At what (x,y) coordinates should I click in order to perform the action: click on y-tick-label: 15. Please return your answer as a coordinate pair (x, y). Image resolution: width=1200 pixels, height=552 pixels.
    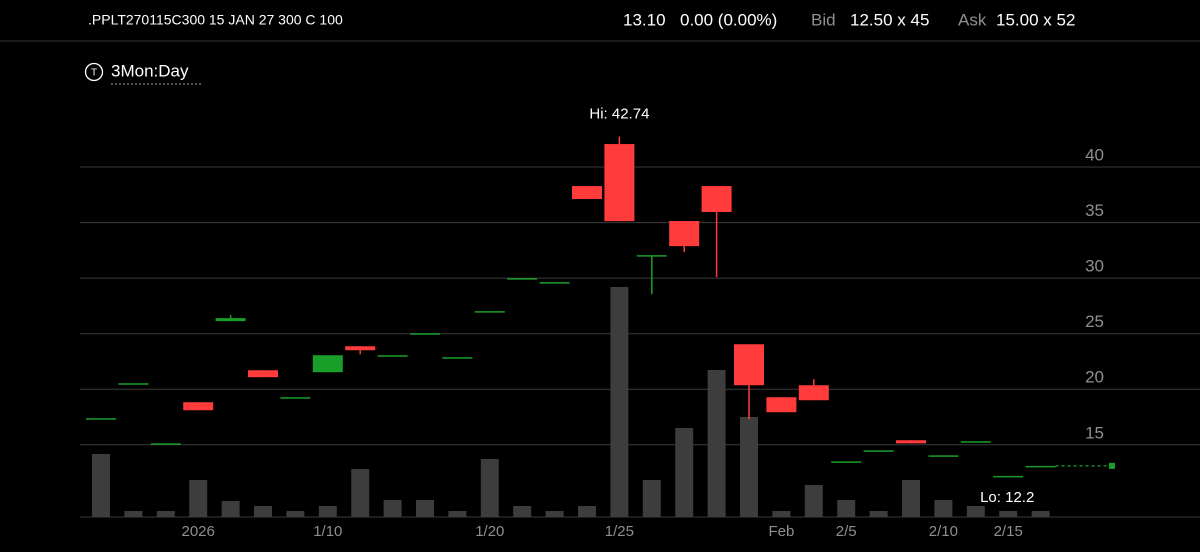
    Looking at the image, I should click on (1094, 432).